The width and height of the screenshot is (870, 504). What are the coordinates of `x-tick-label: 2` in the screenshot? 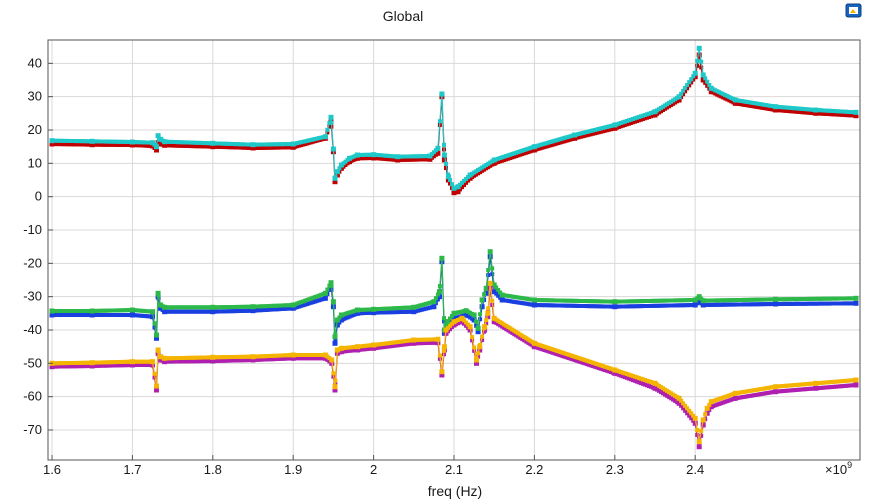 It's located at (373, 469).